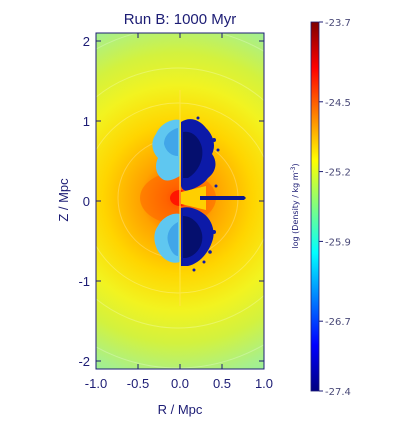 This screenshot has width=407, height=433. What do you see at coordinates (84, 281) in the screenshot?
I see `y-tick-label: -1` at bounding box center [84, 281].